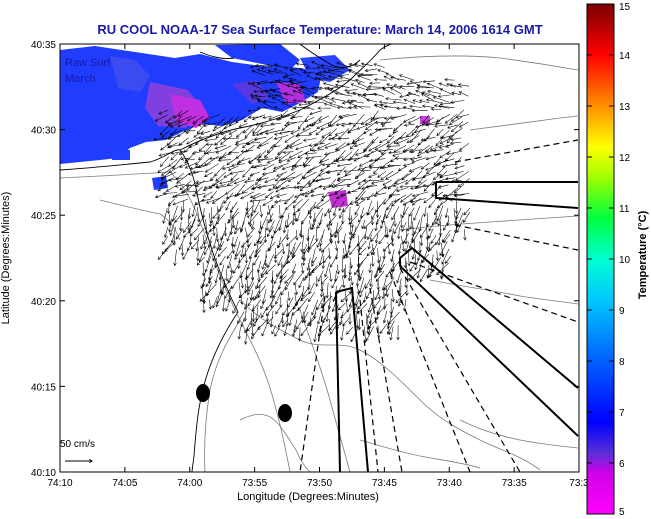 This screenshot has height=519, width=651. What do you see at coordinates (308, 497) in the screenshot?
I see `x-axis-label: Longitude (Degrees:Minutes)` at bounding box center [308, 497].